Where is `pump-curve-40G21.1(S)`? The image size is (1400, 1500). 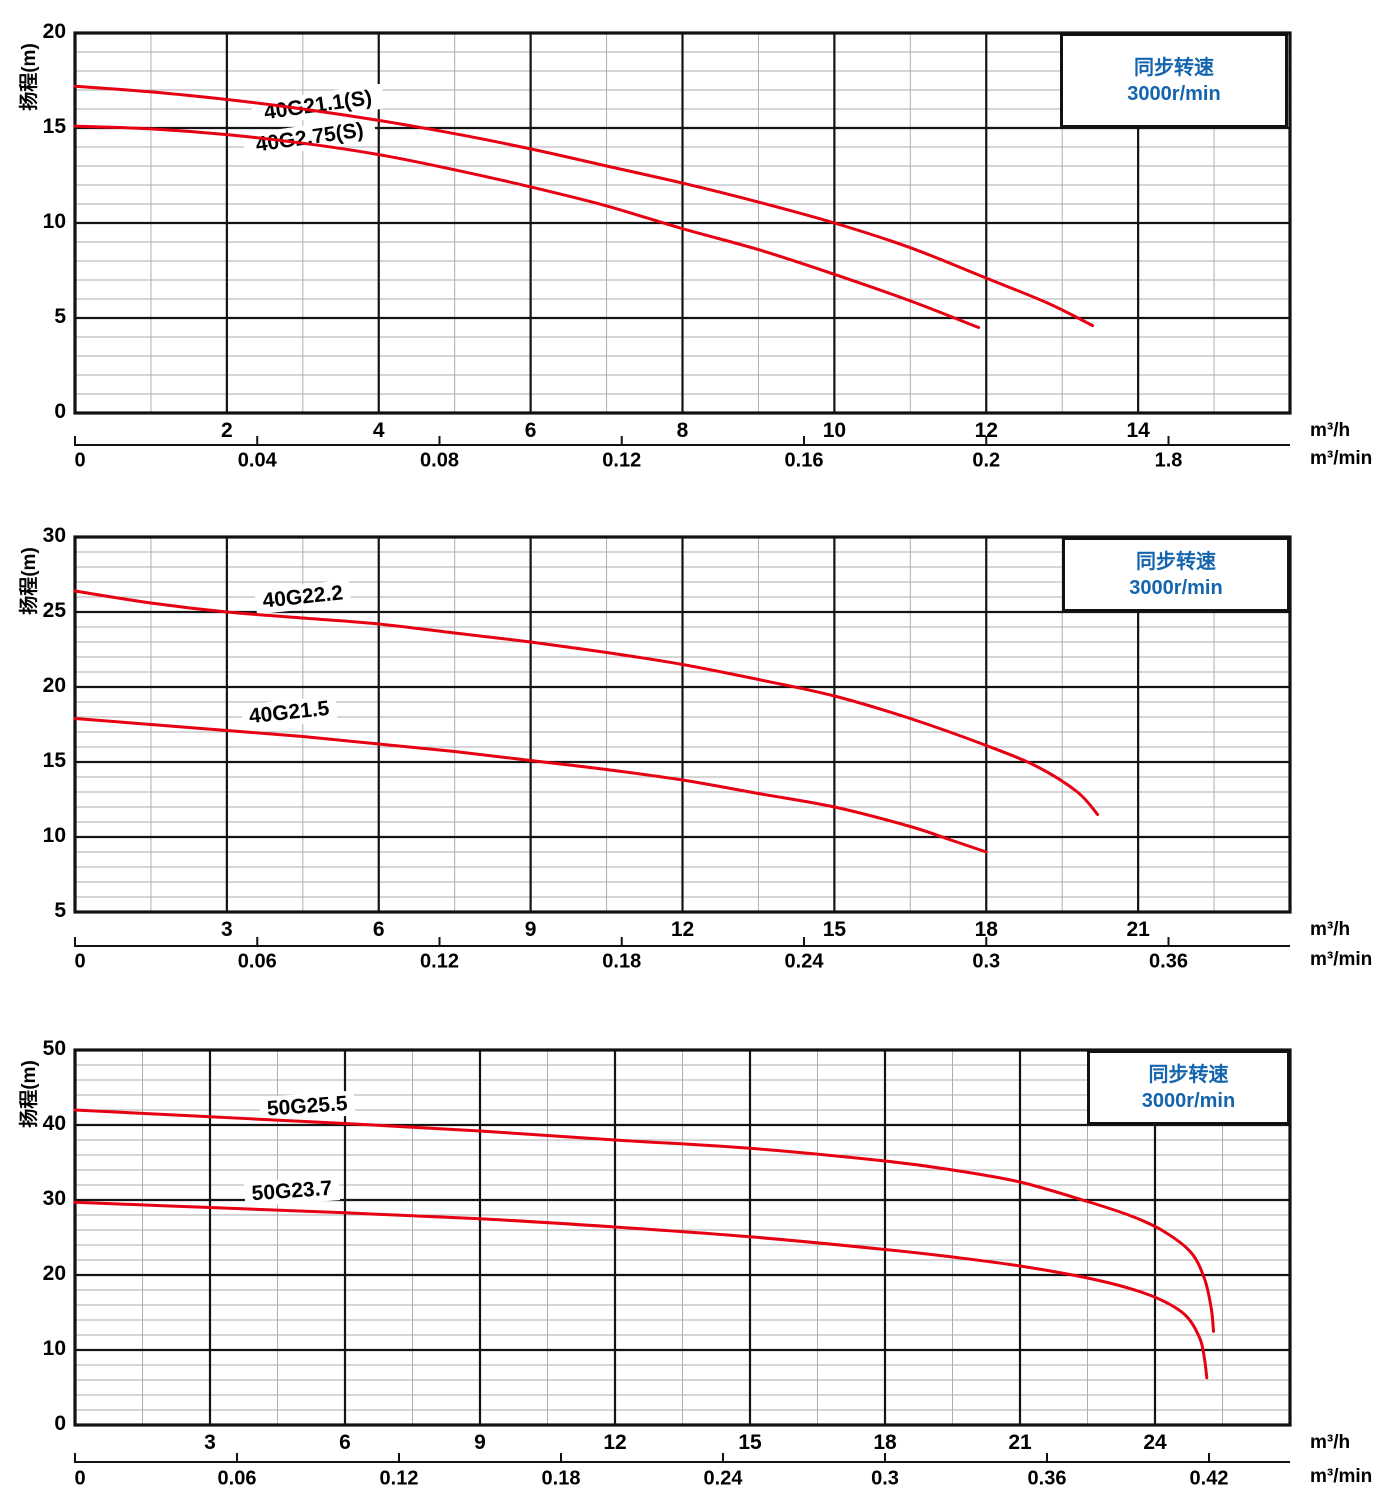 pump-curve-40G21.1(S) is located at coordinates (584, 206).